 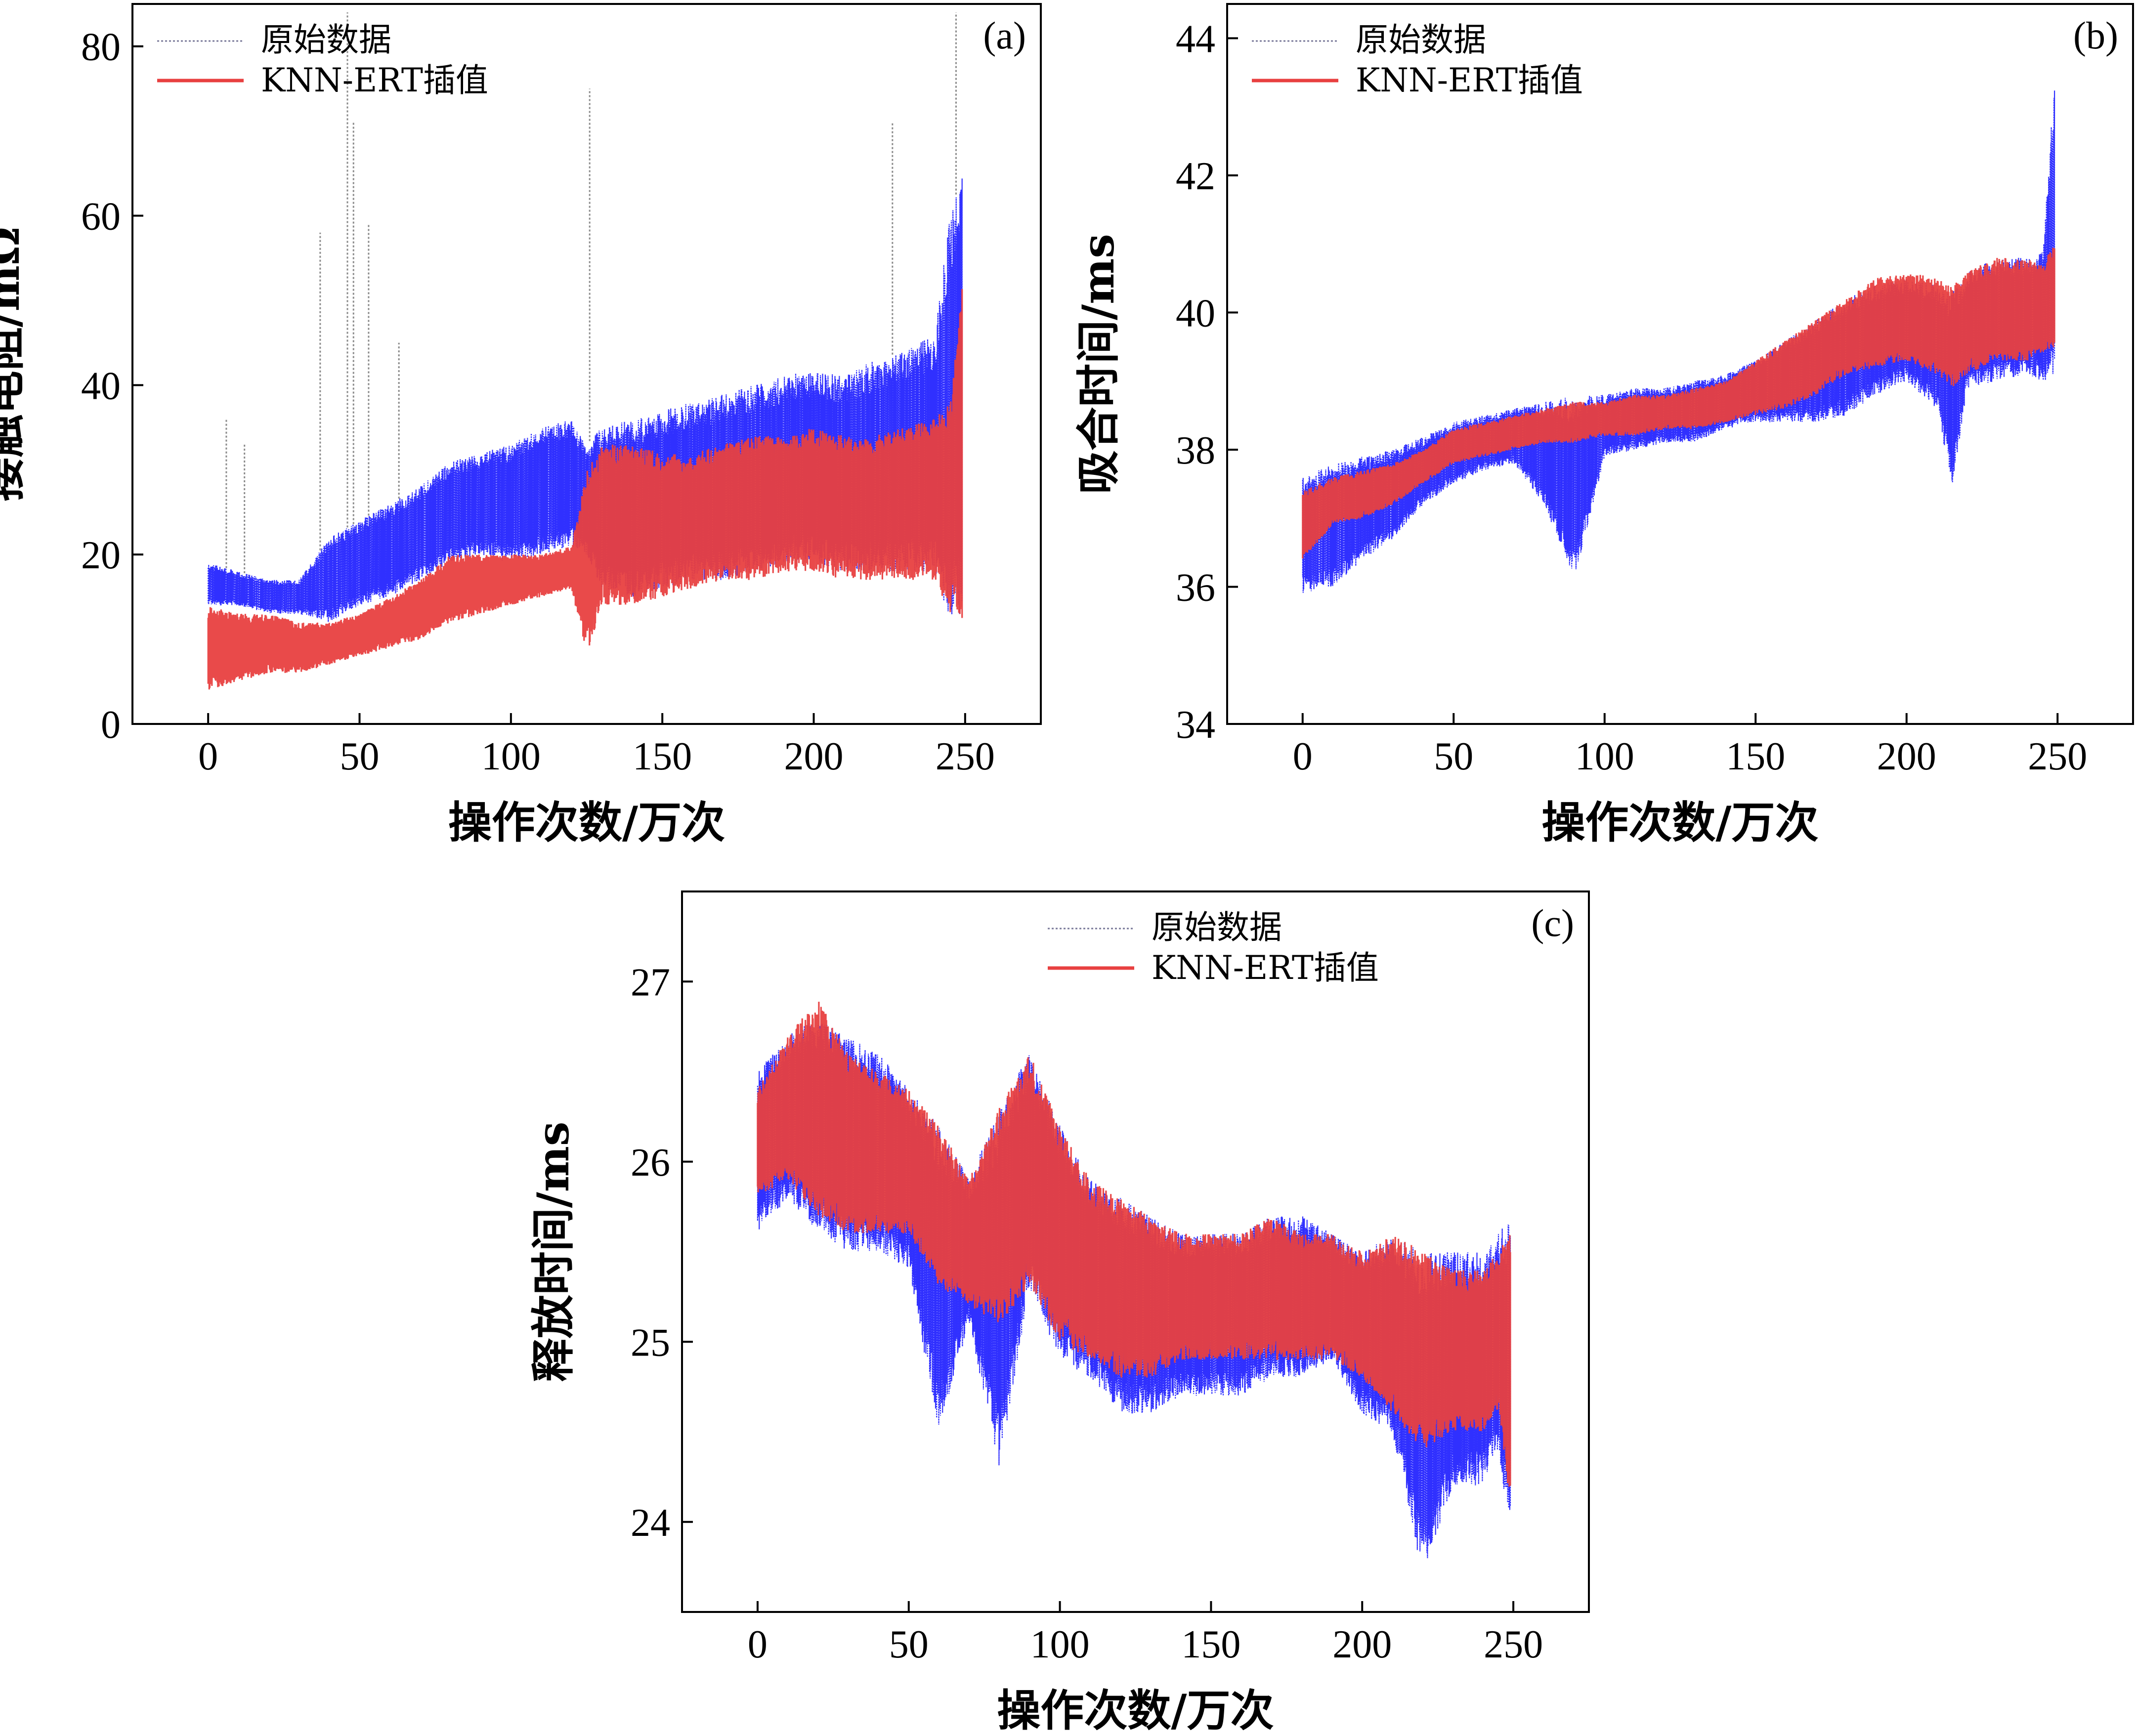 I want to click on y-axis-label: 释放时间/ms, so click(x=553, y=1252).